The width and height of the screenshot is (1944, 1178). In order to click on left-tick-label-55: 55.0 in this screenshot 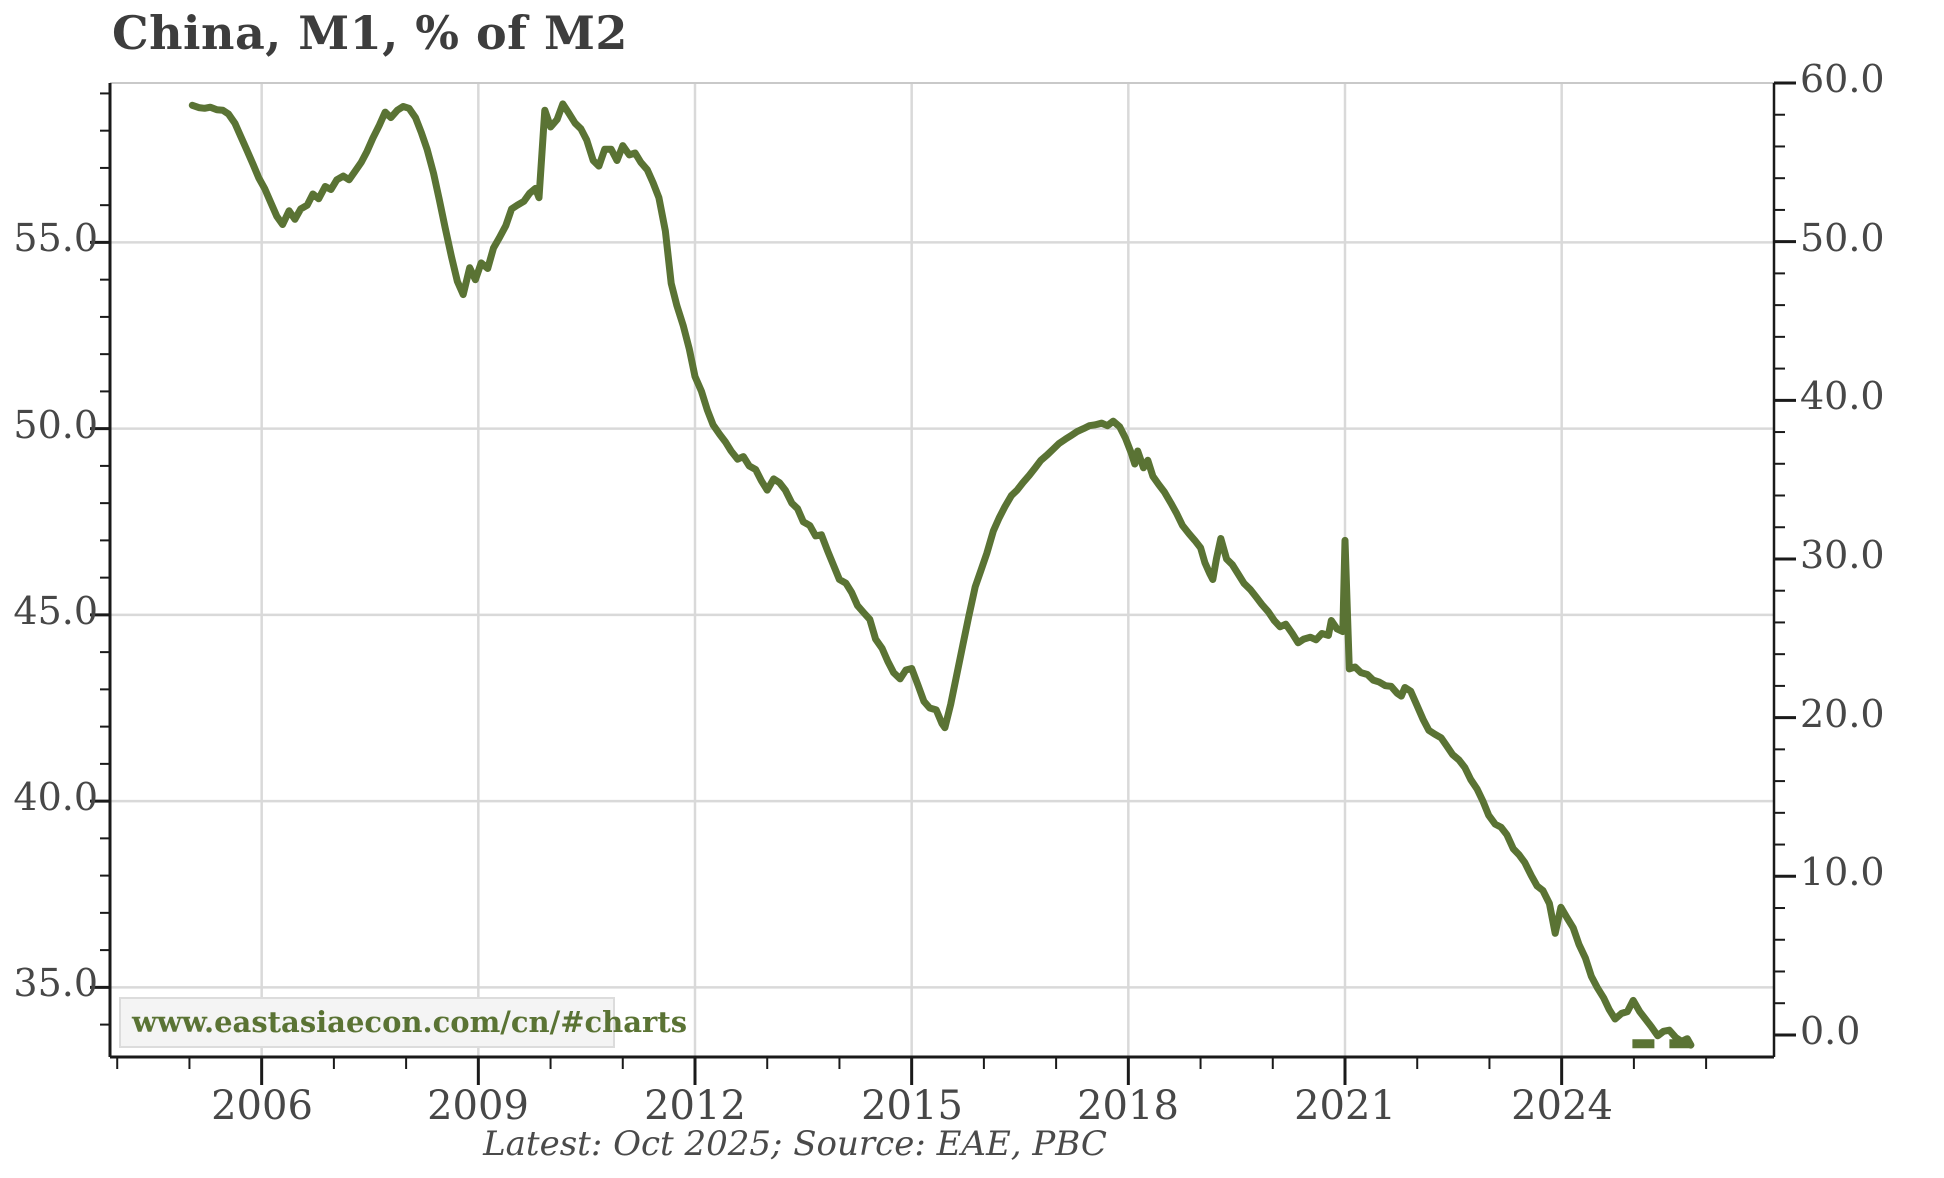, I will do `click(55, 238)`.